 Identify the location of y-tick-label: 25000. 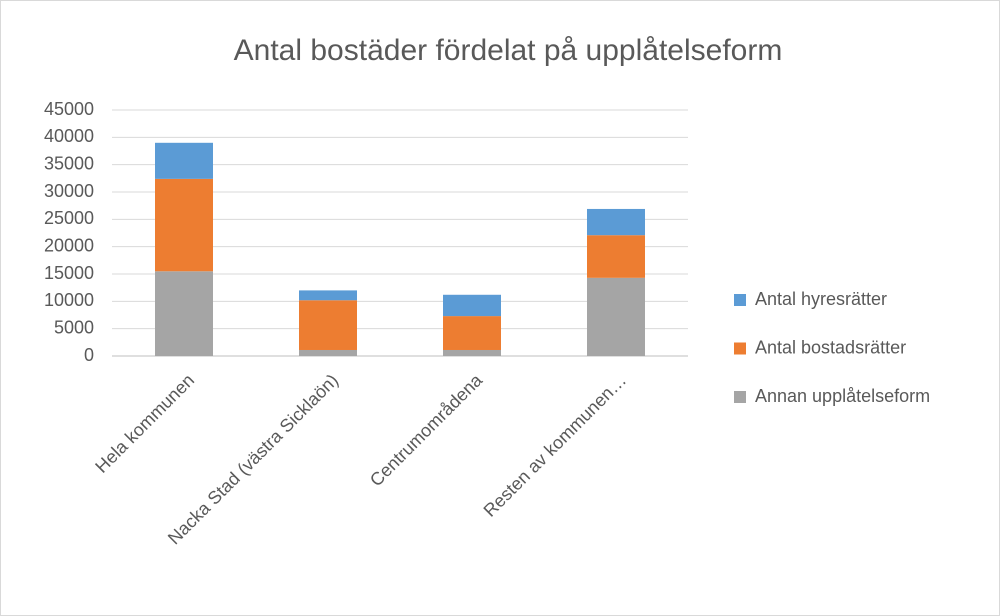
(69, 218).